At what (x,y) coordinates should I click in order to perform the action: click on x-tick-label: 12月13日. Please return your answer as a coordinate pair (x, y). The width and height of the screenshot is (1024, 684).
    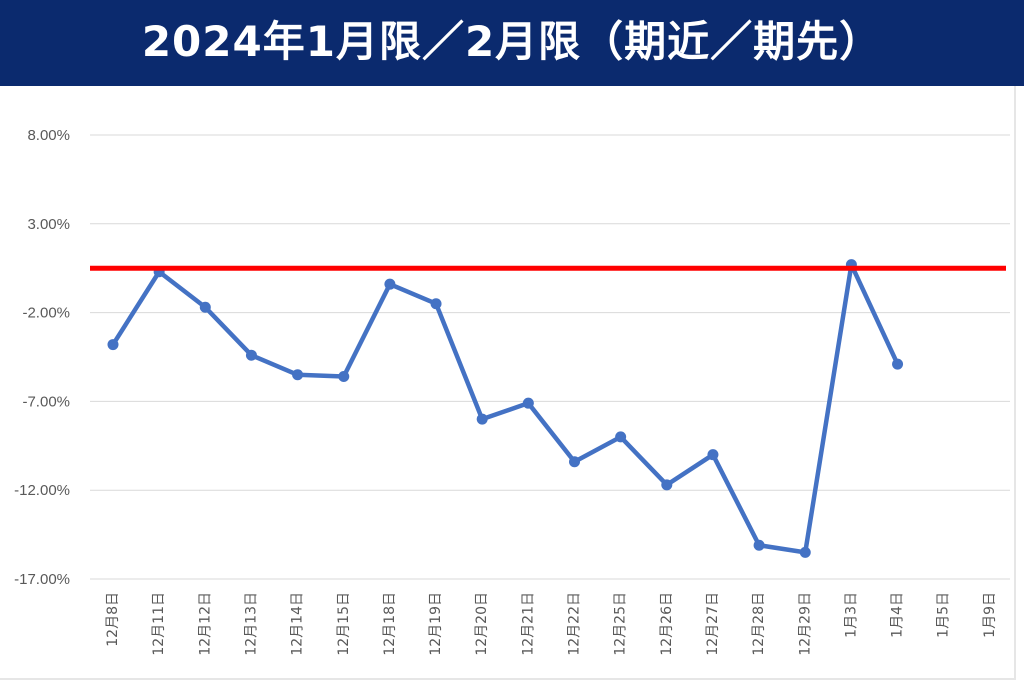
    Looking at the image, I should click on (251, 624).